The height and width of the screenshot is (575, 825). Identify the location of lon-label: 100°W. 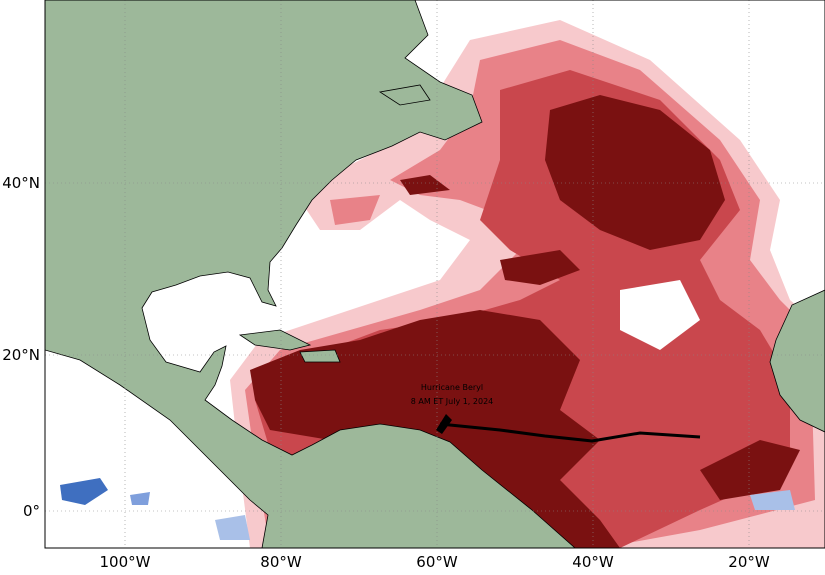
(125, 562).